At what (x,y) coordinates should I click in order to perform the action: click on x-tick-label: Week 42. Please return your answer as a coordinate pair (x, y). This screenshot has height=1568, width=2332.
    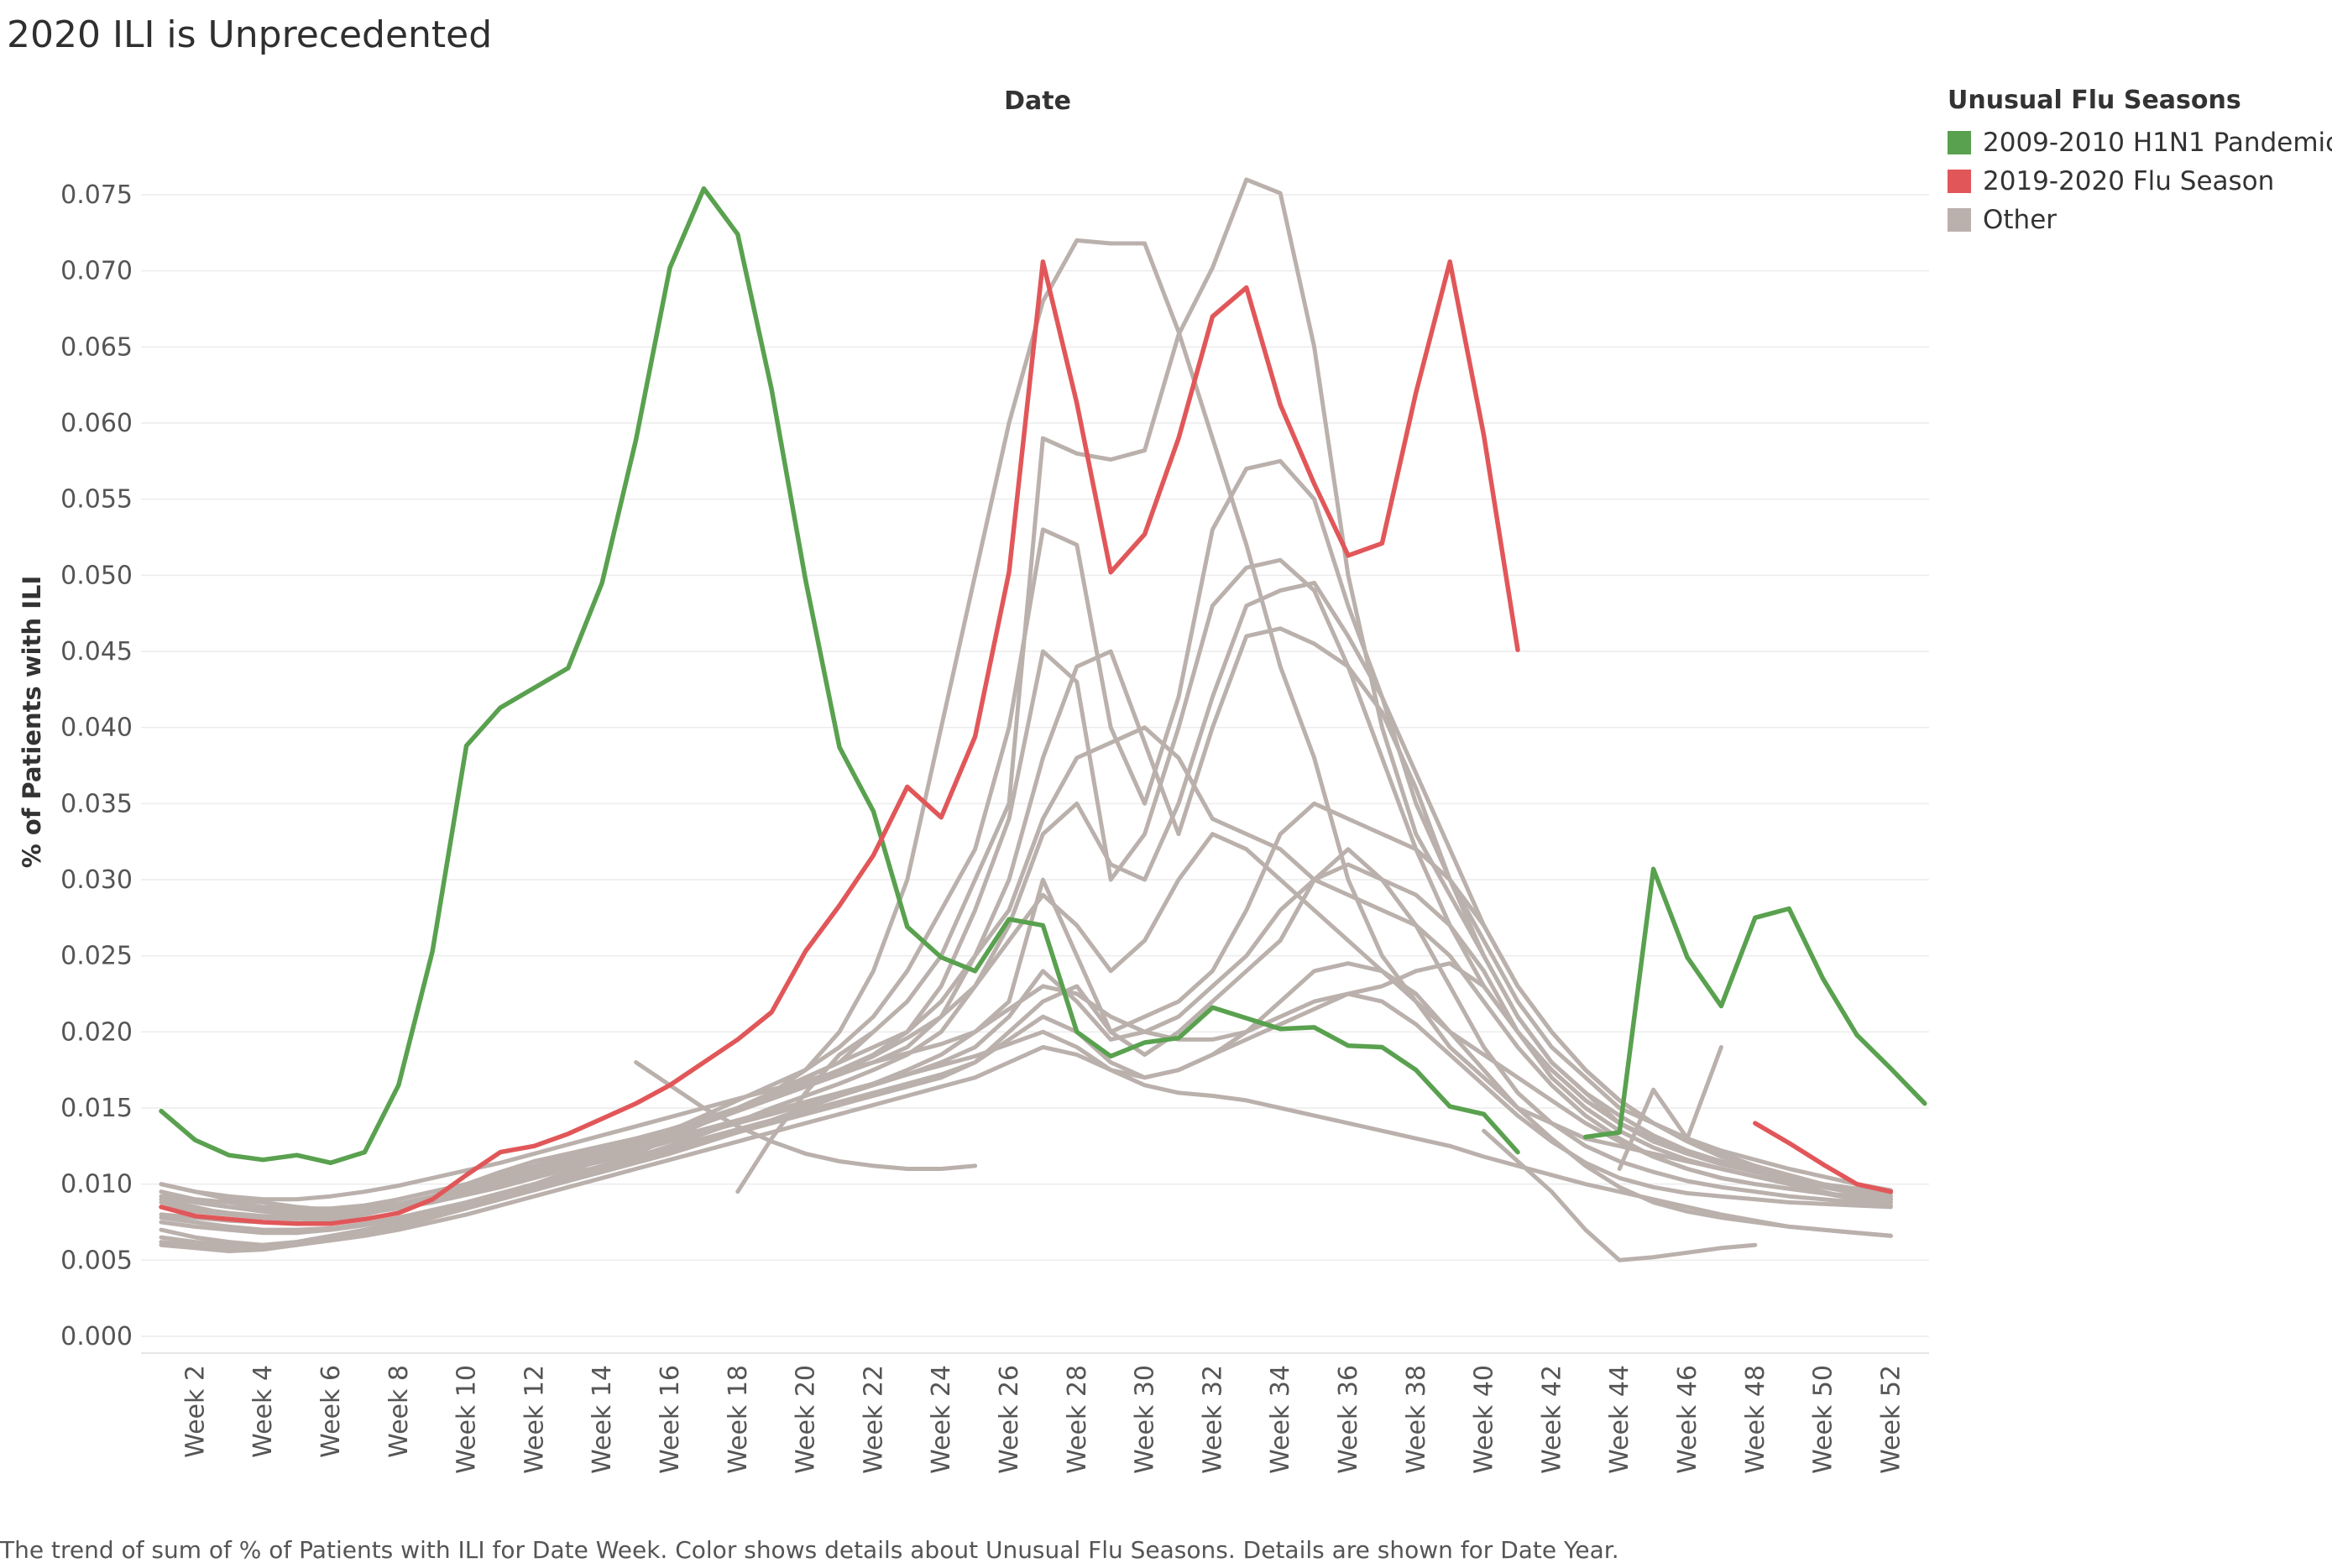
    Looking at the image, I should click on (1551, 1419).